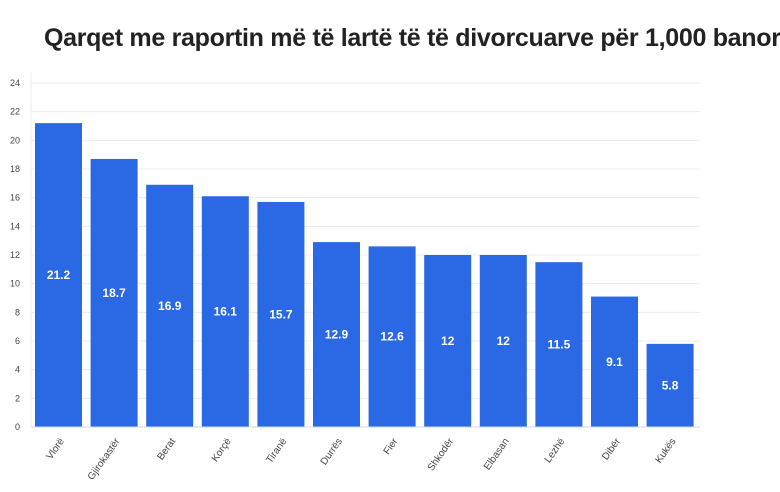 The width and height of the screenshot is (780, 492). What do you see at coordinates (17, 427) in the screenshot?
I see `y-tick-label: 0` at bounding box center [17, 427].